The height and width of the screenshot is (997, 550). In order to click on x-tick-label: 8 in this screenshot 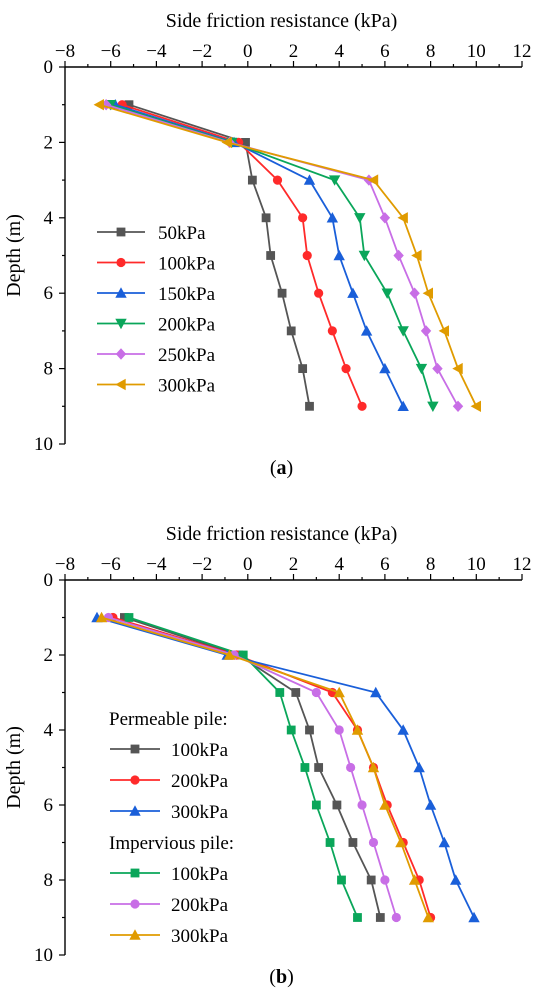, I will do `click(431, 564)`.